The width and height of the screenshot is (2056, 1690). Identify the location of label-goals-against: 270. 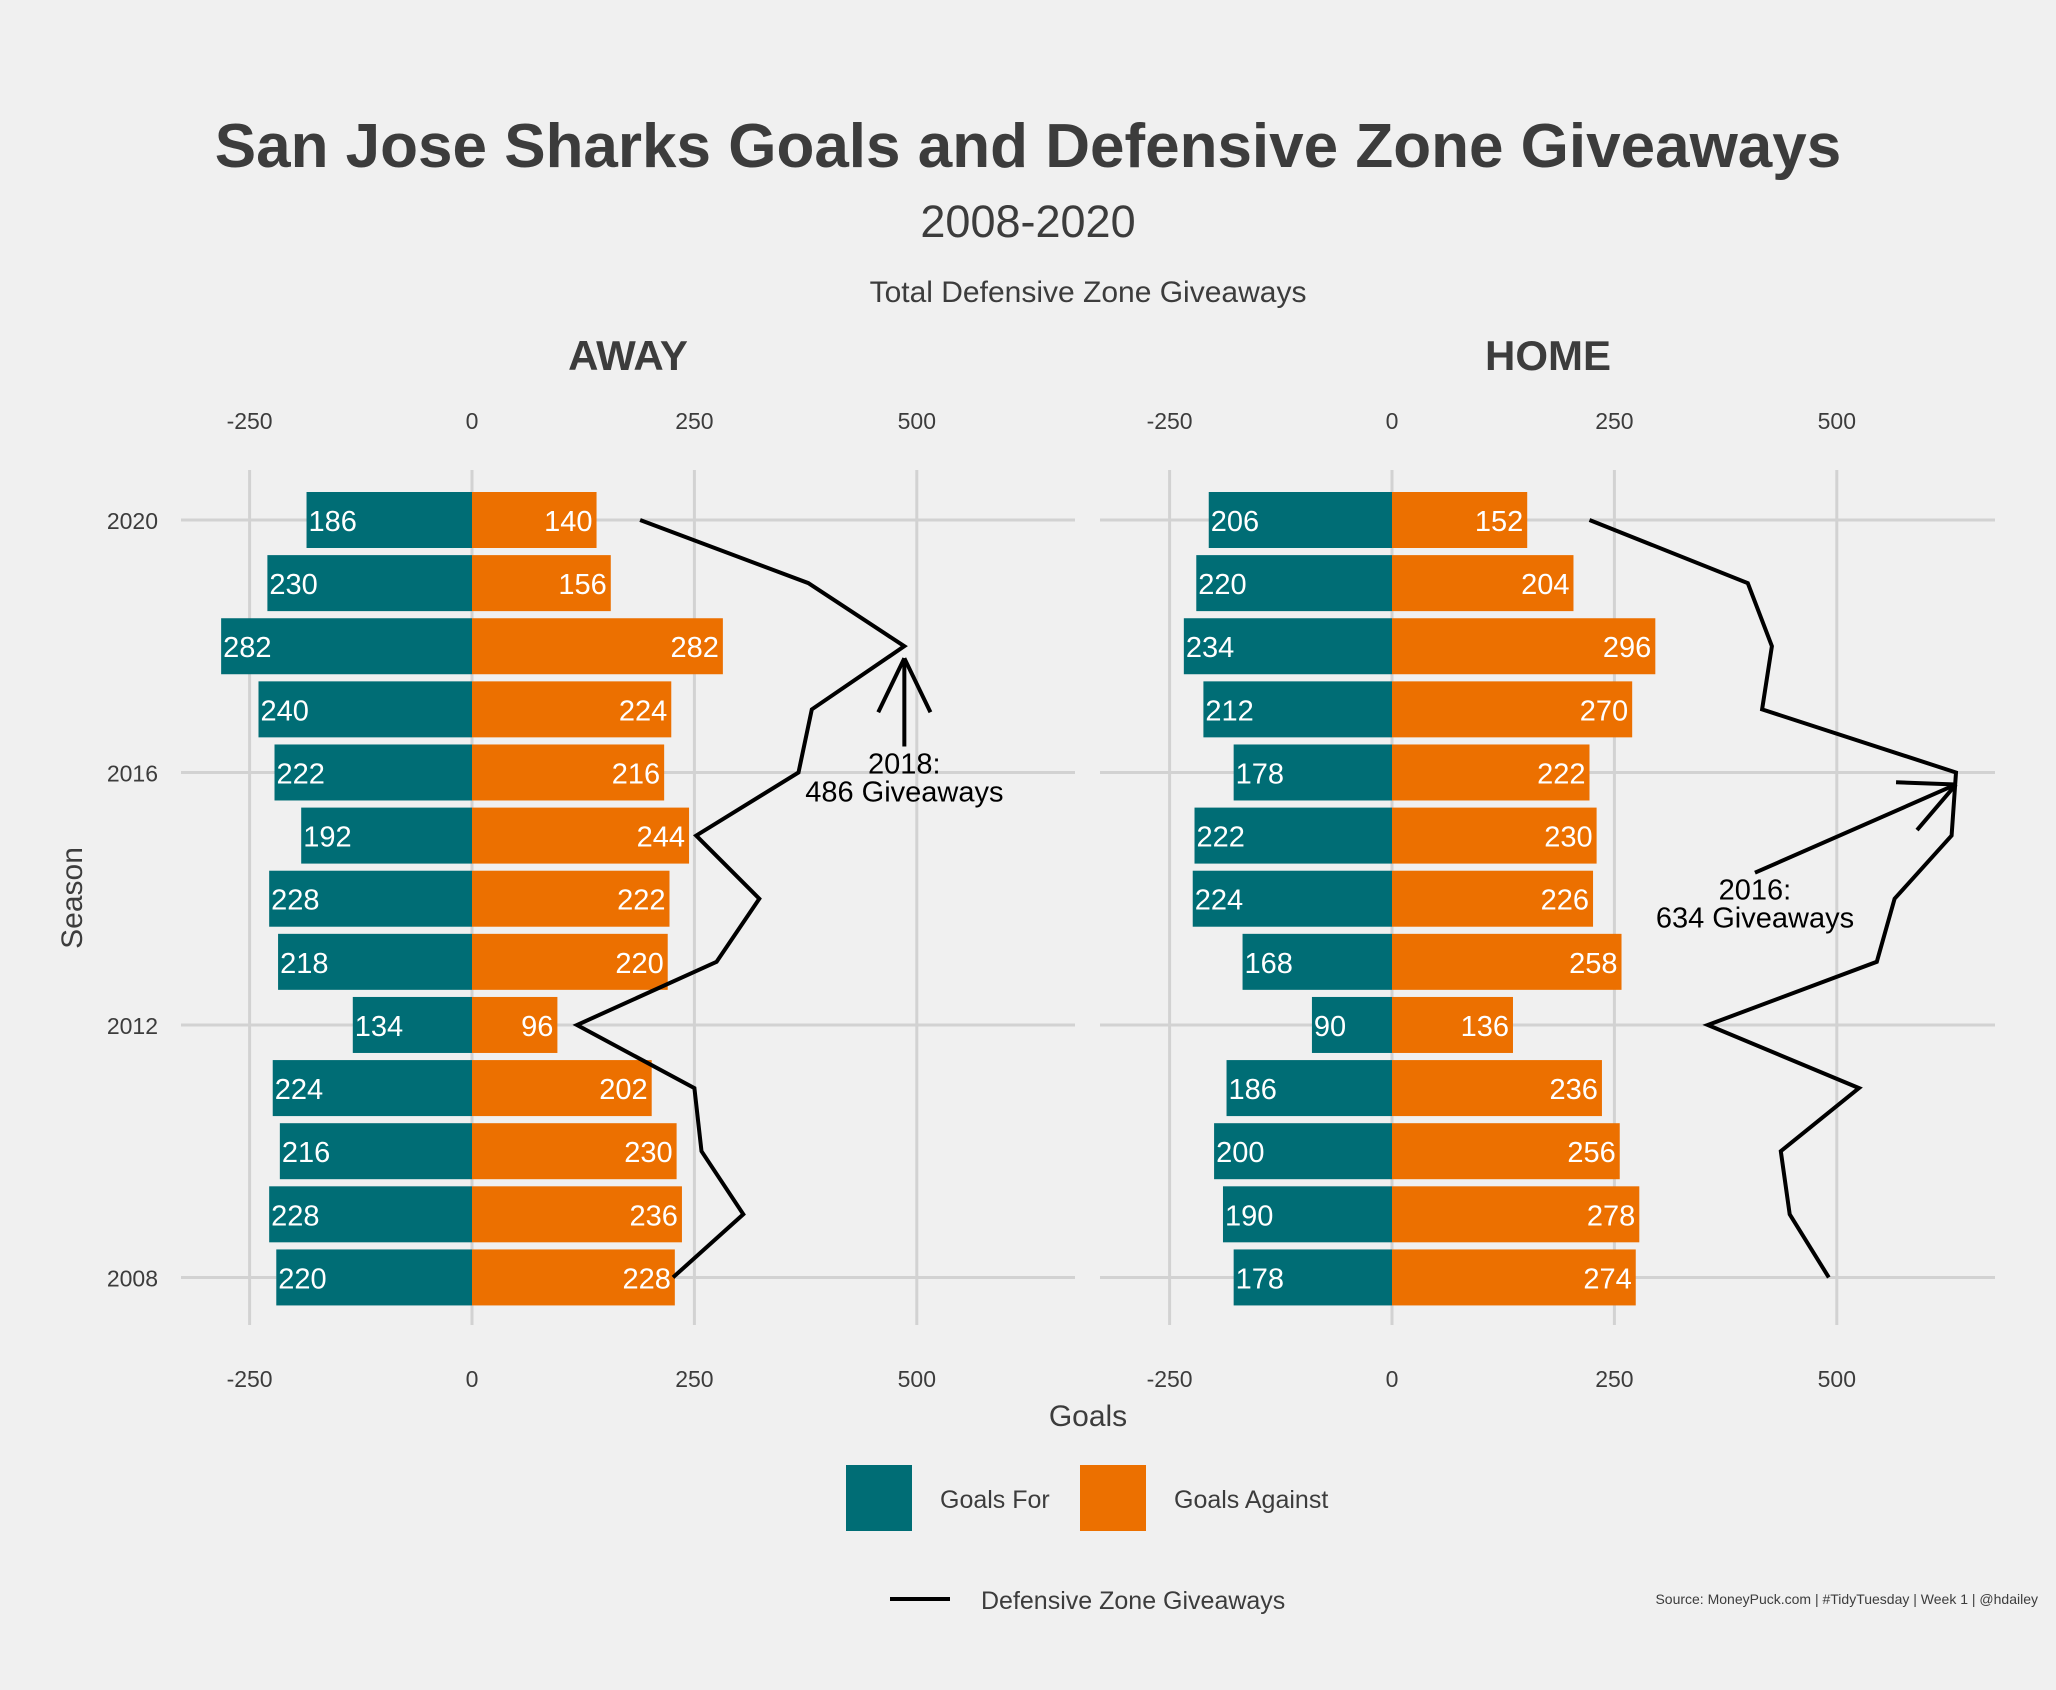
(1604, 711).